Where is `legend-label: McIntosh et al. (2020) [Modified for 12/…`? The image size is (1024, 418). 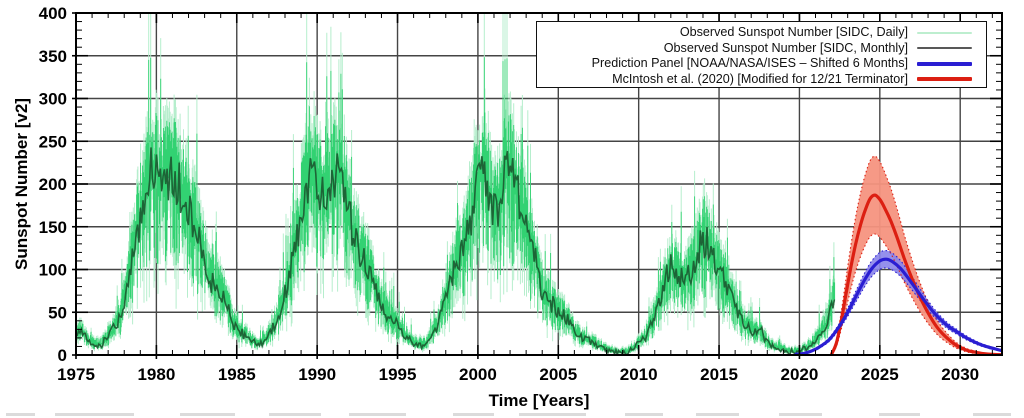
legend-label: McIntosh et al. (2020) [Modified for 12/… is located at coordinates (760, 78).